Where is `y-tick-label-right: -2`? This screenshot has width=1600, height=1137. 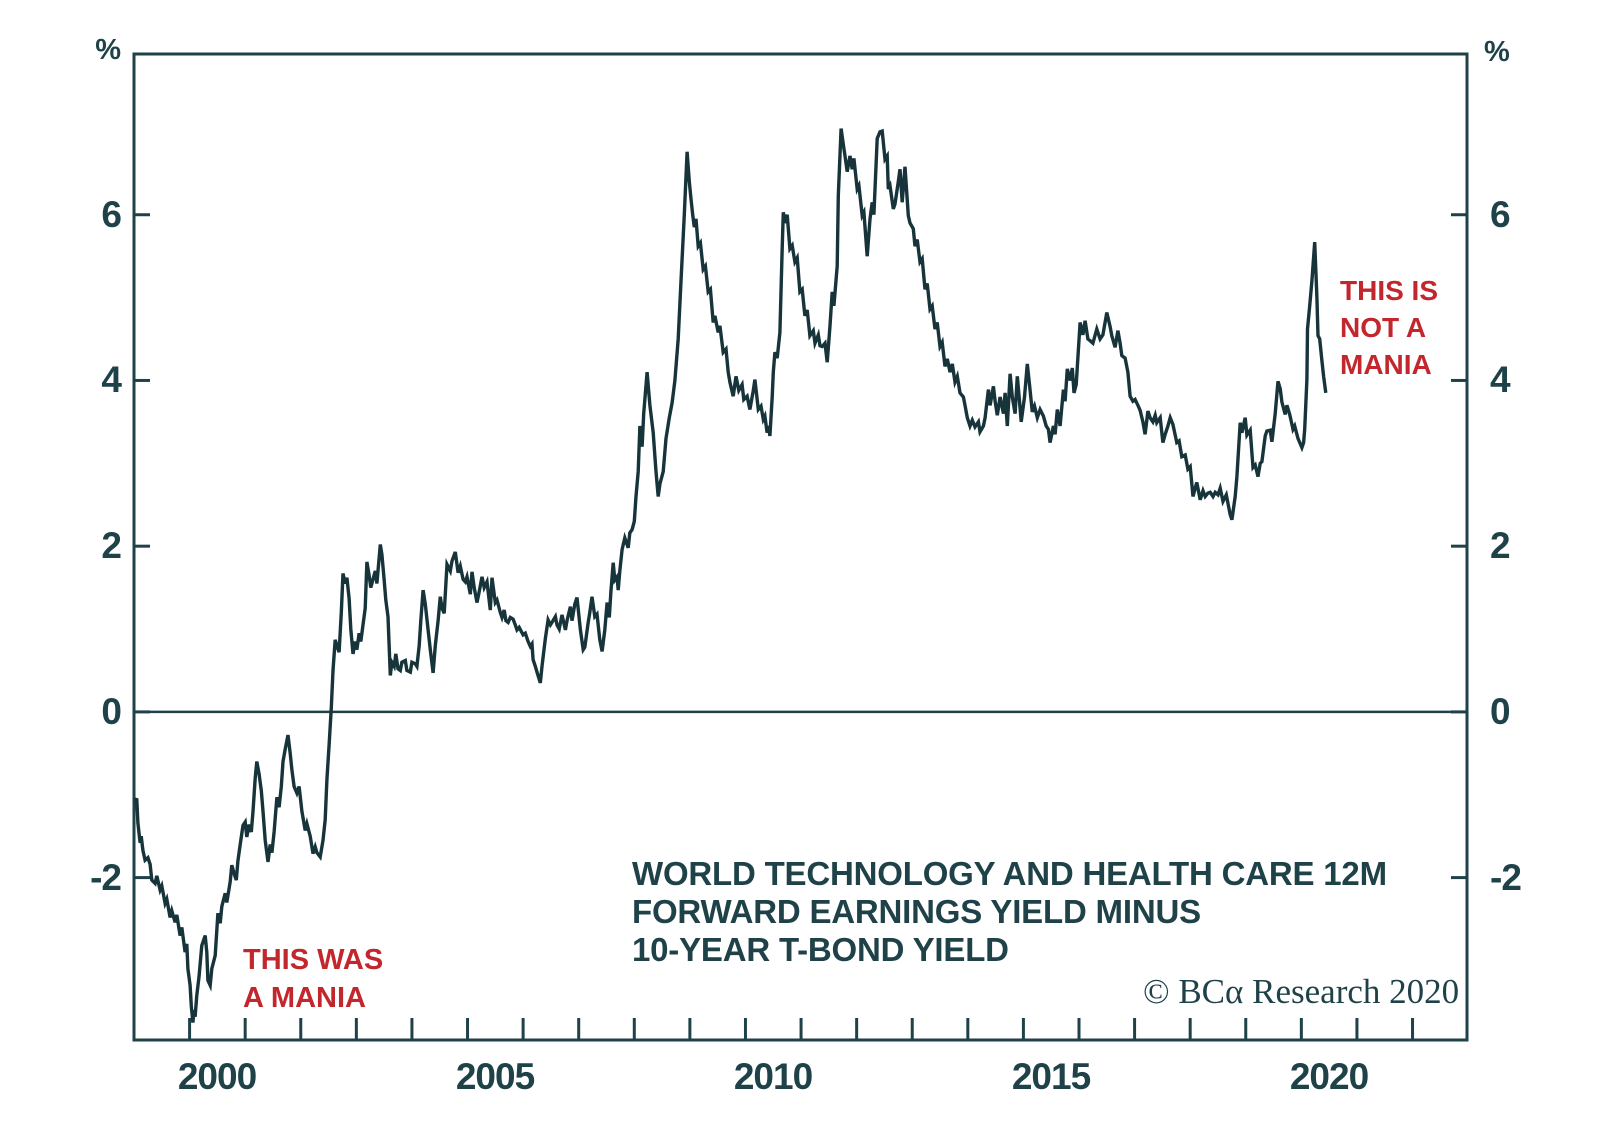 y-tick-label-right: -2 is located at coordinates (1506, 877).